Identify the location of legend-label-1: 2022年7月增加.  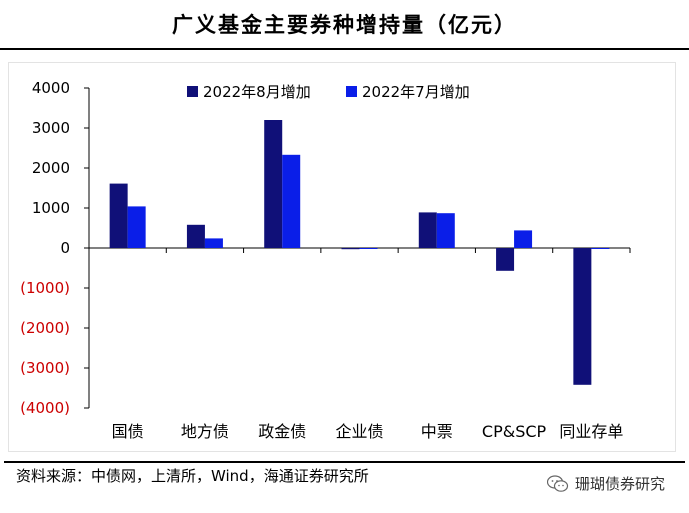
(416, 92).